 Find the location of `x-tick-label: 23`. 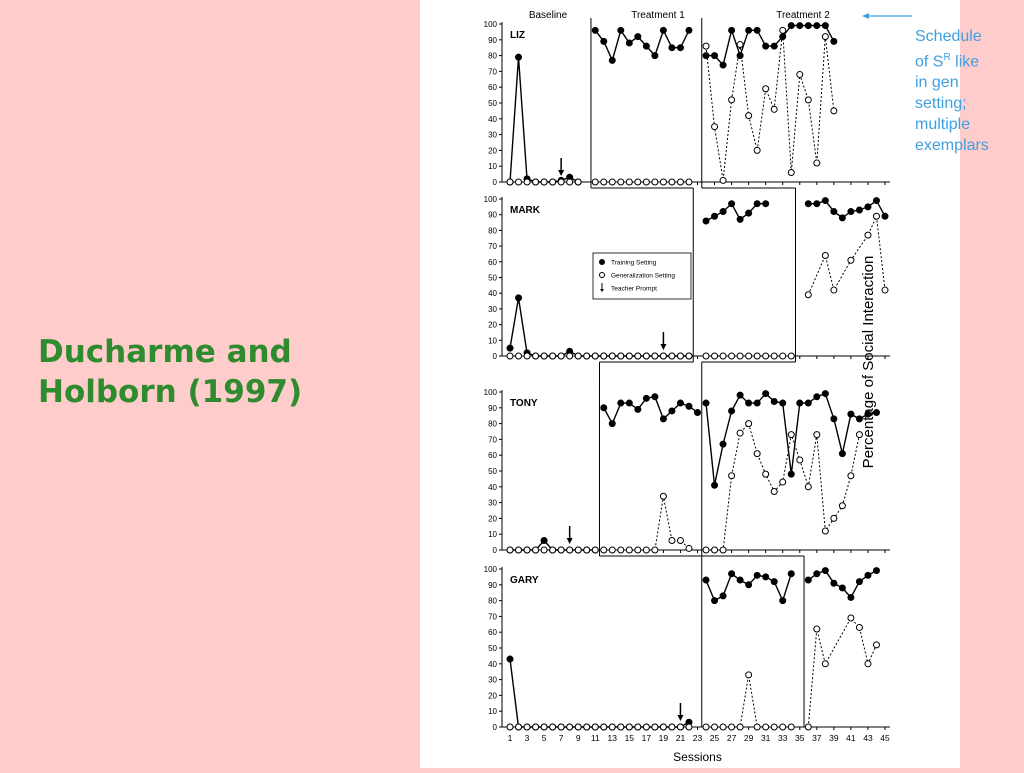

x-tick-label: 23 is located at coordinates (698, 738).